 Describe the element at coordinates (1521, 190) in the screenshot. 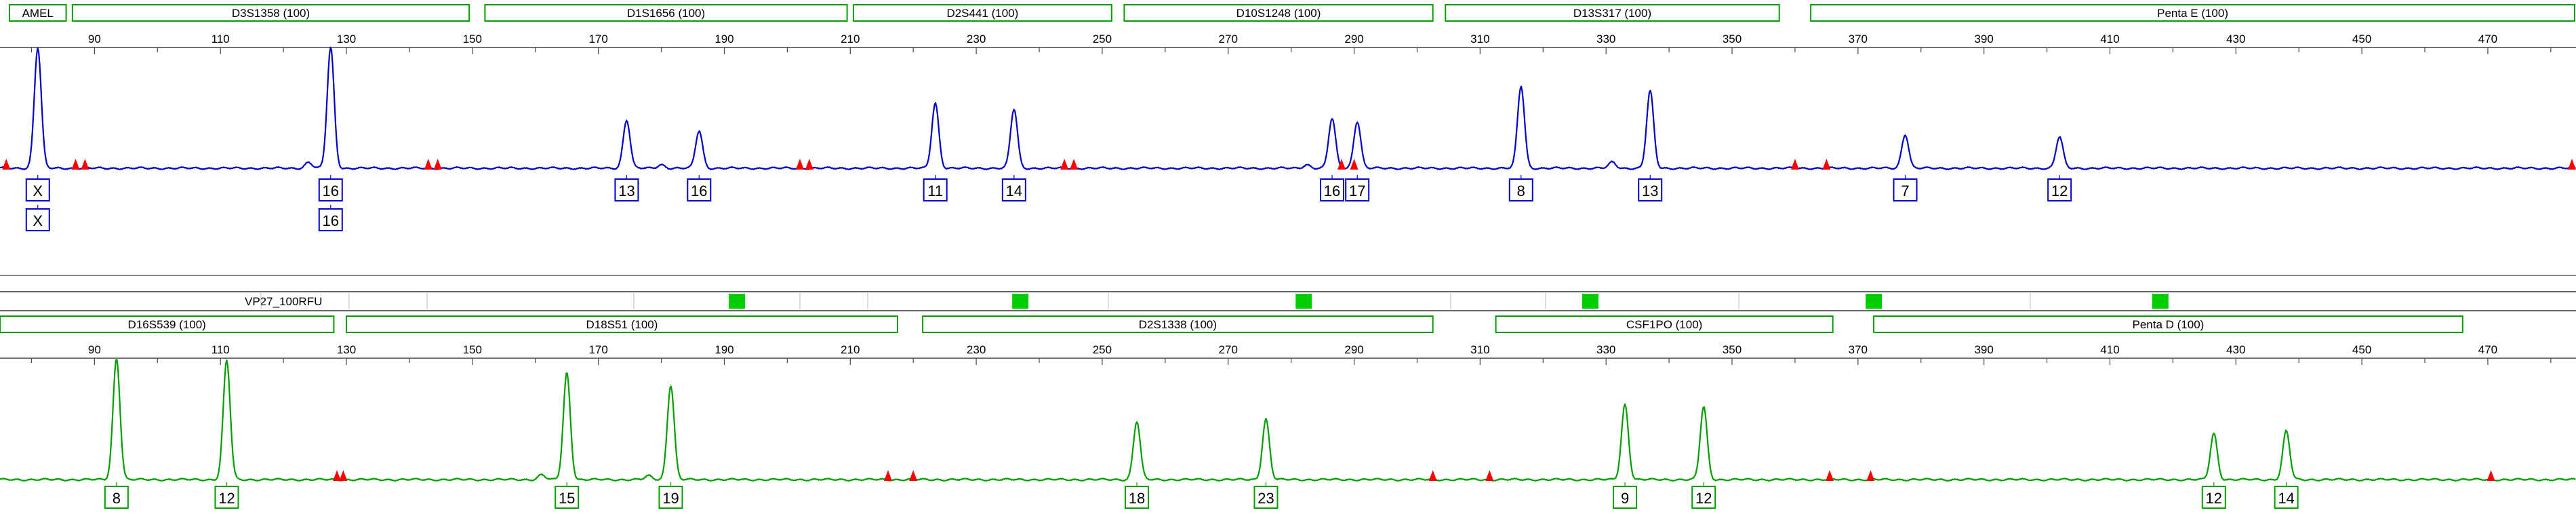

I see `allele-call-label: 8` at that location.